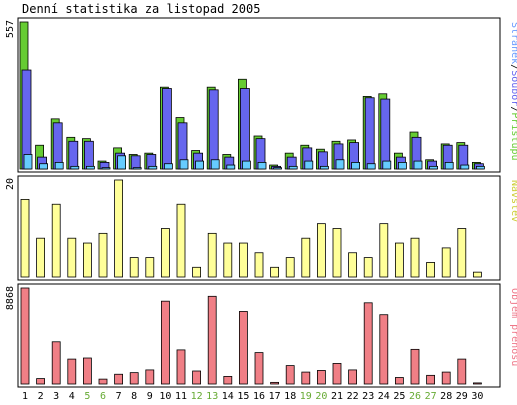 Image resolution: width=517 pixels, height=405 pixels. What do you see at coordinates (228, 396) in the screenshot?
I see `x-tick-label-14: 14` at bounding box center [228, 396].